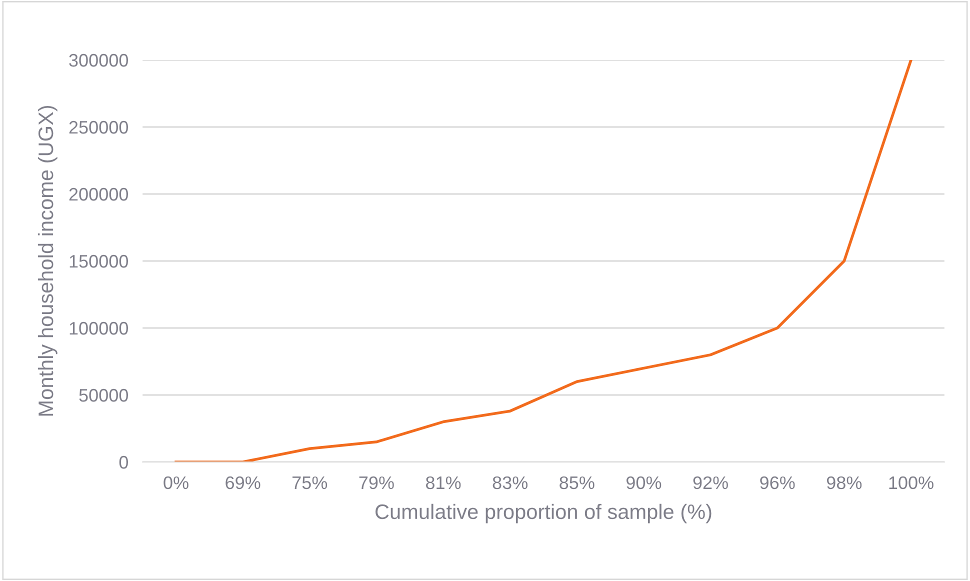 This screenshot has height=581, width=970. Describe the element at coordinates (123, 462) in the screenshot. I see `y-tick-label: 0` at that location.